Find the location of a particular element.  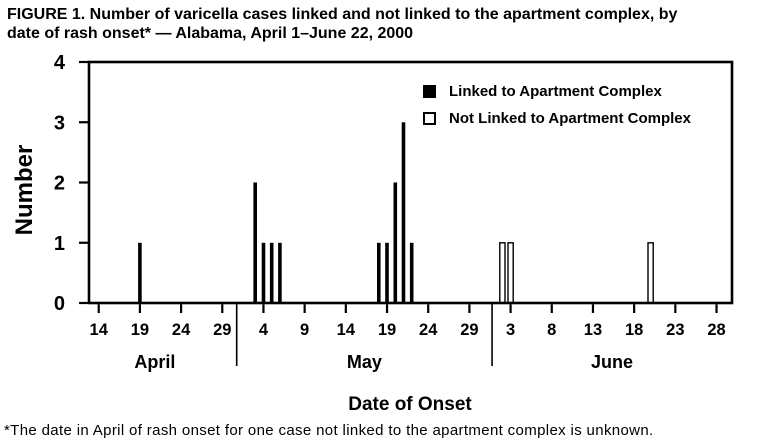

x-tick-label: 13 is located at coordinates (593, 330).